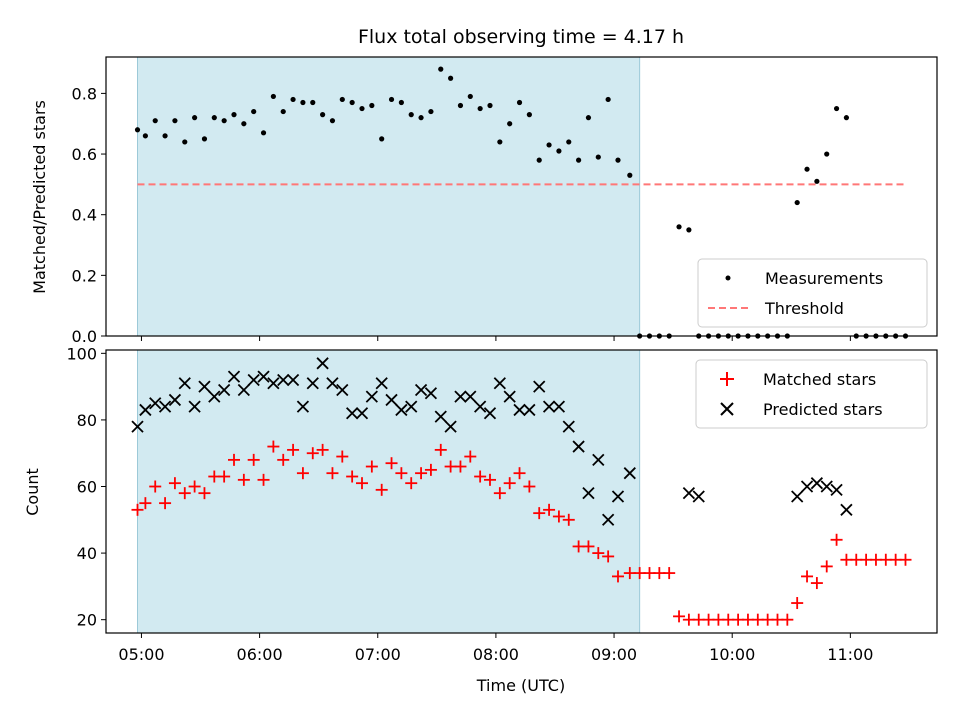 This screenshot has width=960, height=720. What do you see at coordinates (84, 154) in the screenshot?
I see `top-ytick-label-3: 0.6` at bounding box center [84, 154].